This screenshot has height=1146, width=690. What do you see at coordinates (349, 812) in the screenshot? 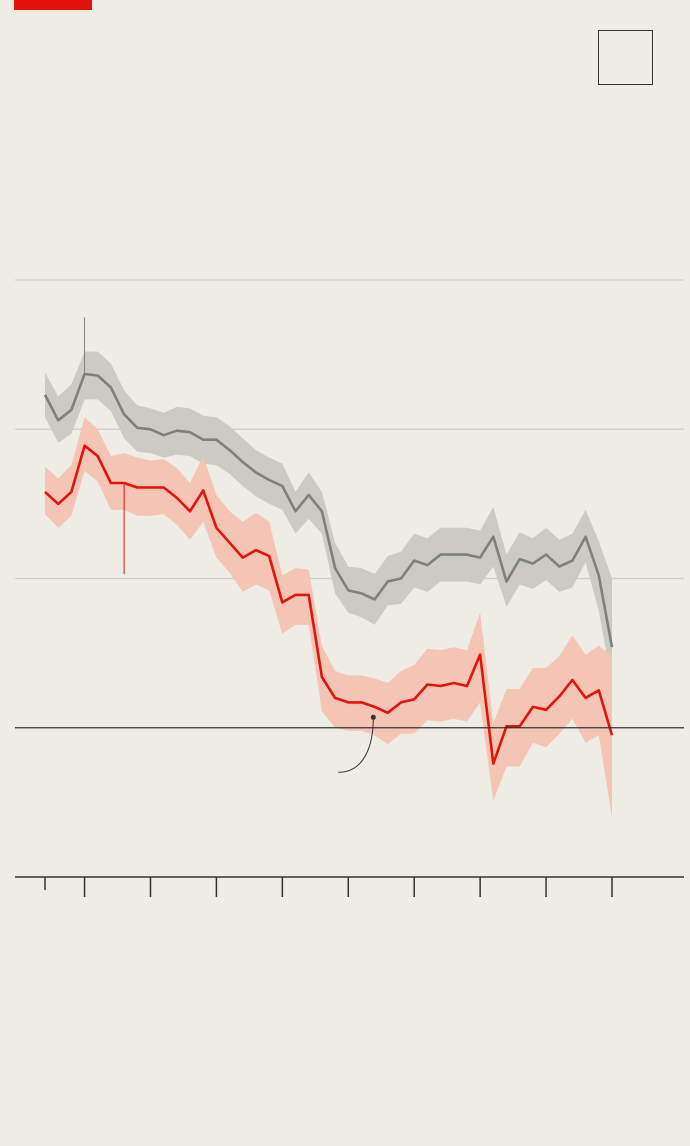
I see `x-axis` at bounding box center [349, 812].